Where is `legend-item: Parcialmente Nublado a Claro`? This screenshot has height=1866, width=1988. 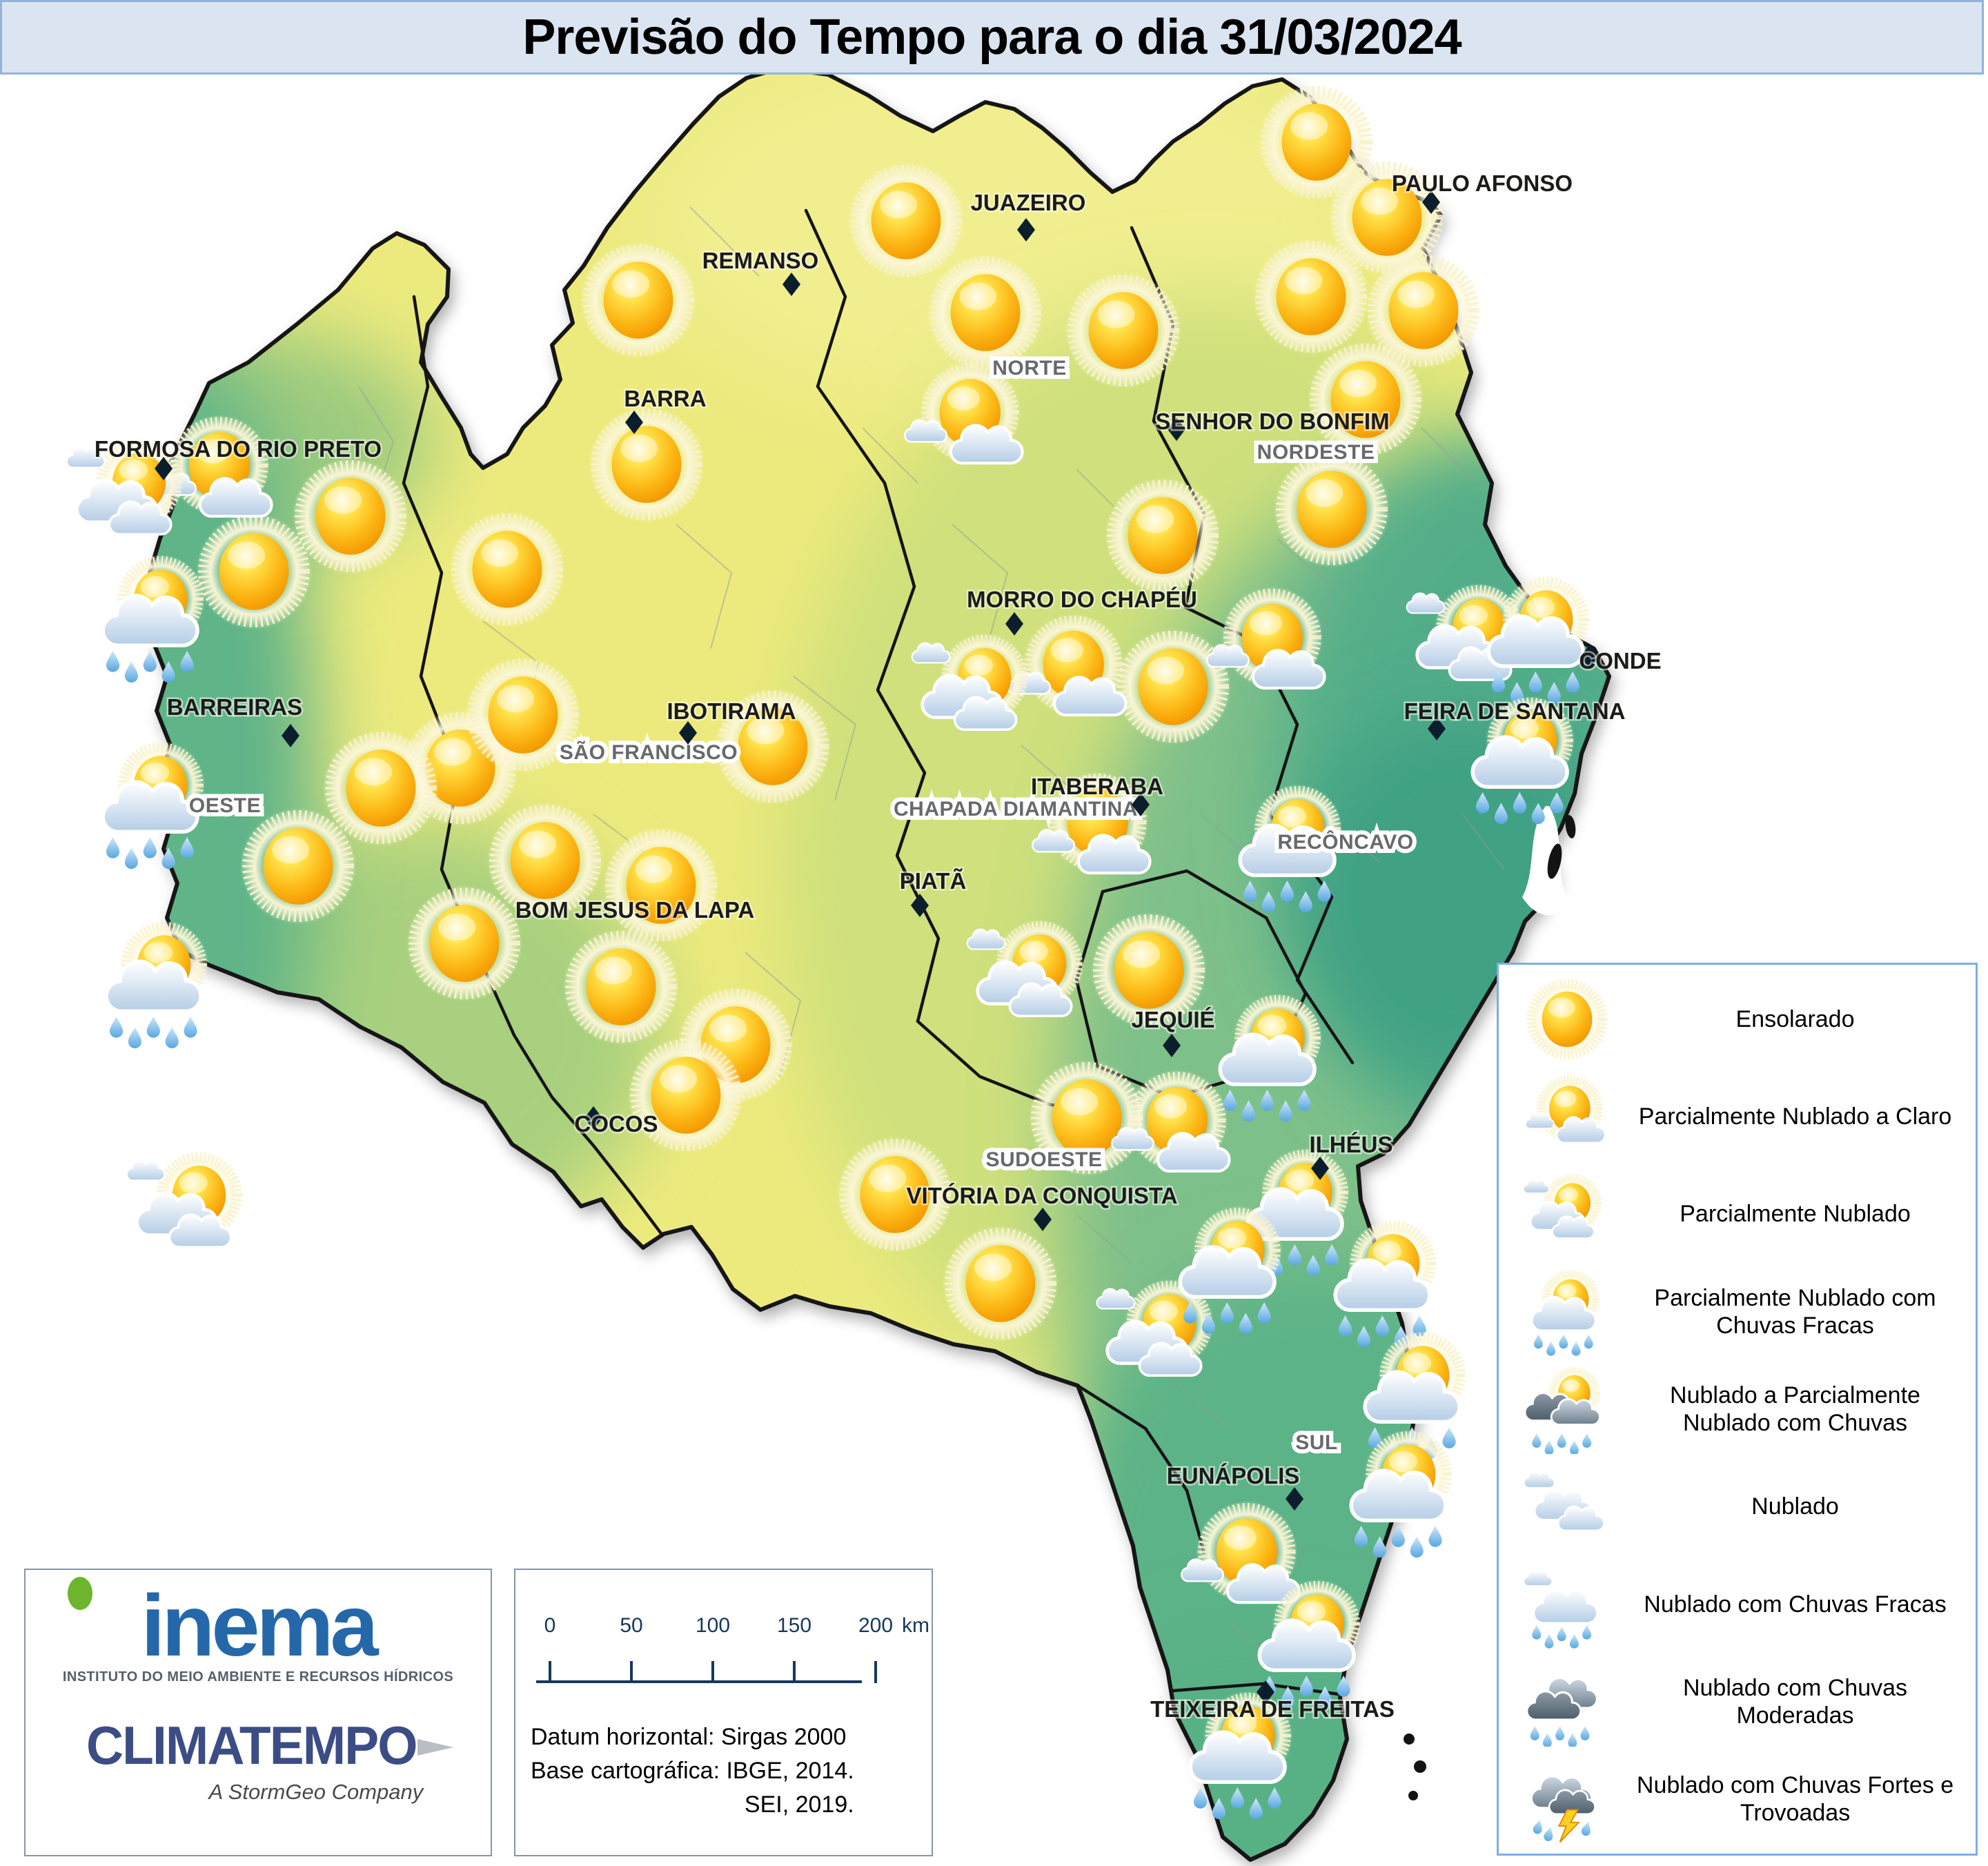 legend-item: Parcialmente Nublado a Claro is located at coordinates (1737, 1116).